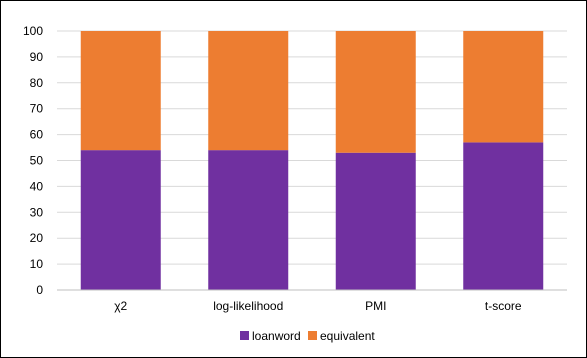 The height and width of the screenshot is (358, 587). Describe the element at coordinates (37, 83) in the screenshot. I see `y-tick-label: 80` at that location.